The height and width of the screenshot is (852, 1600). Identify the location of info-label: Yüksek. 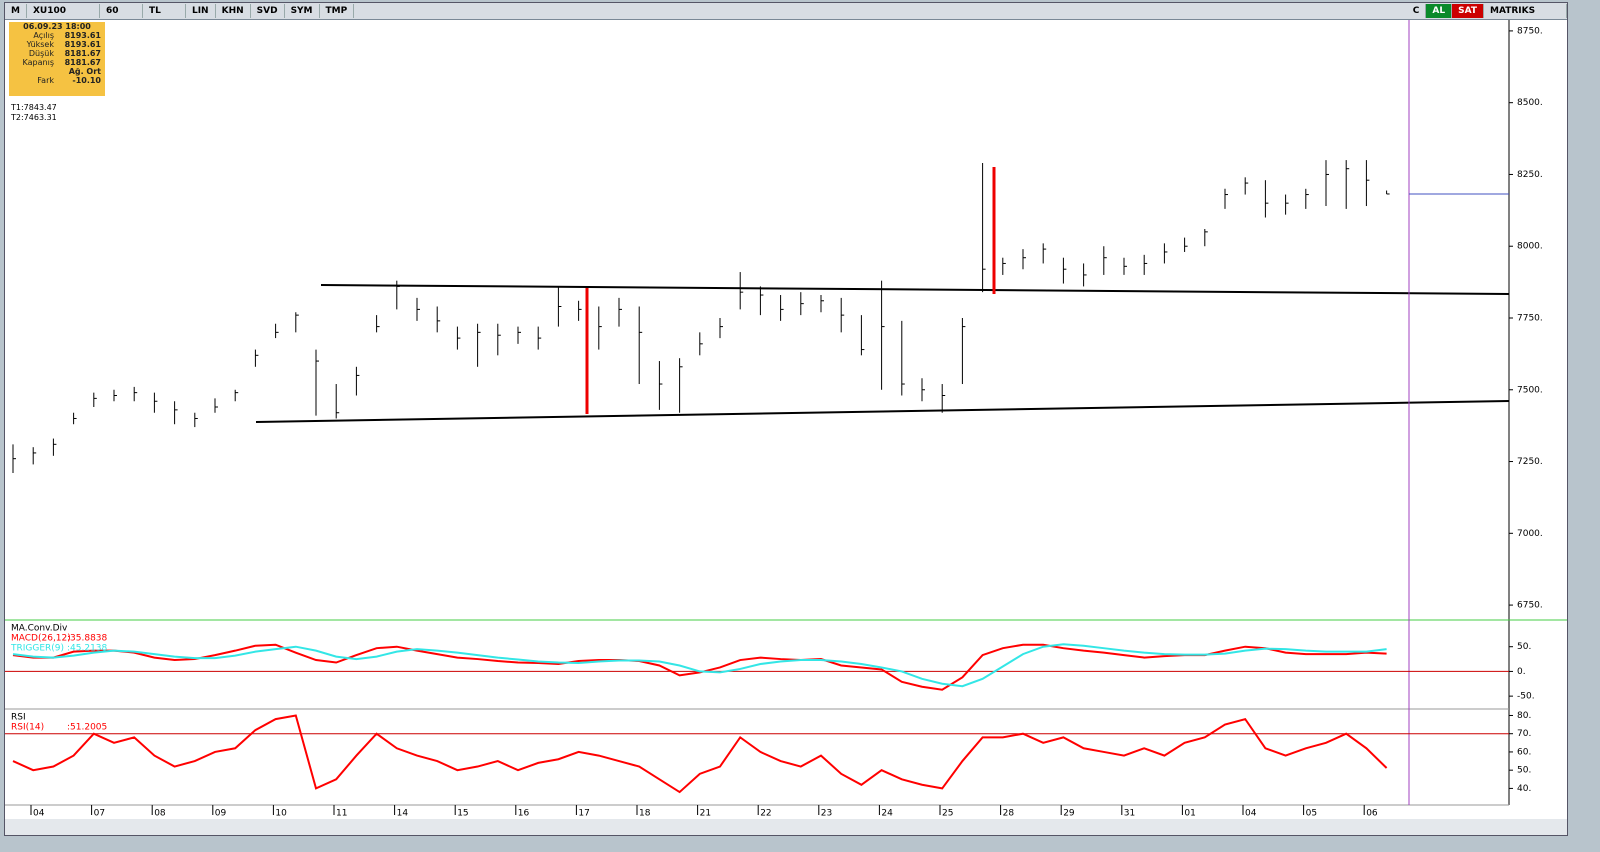
(40, 44).